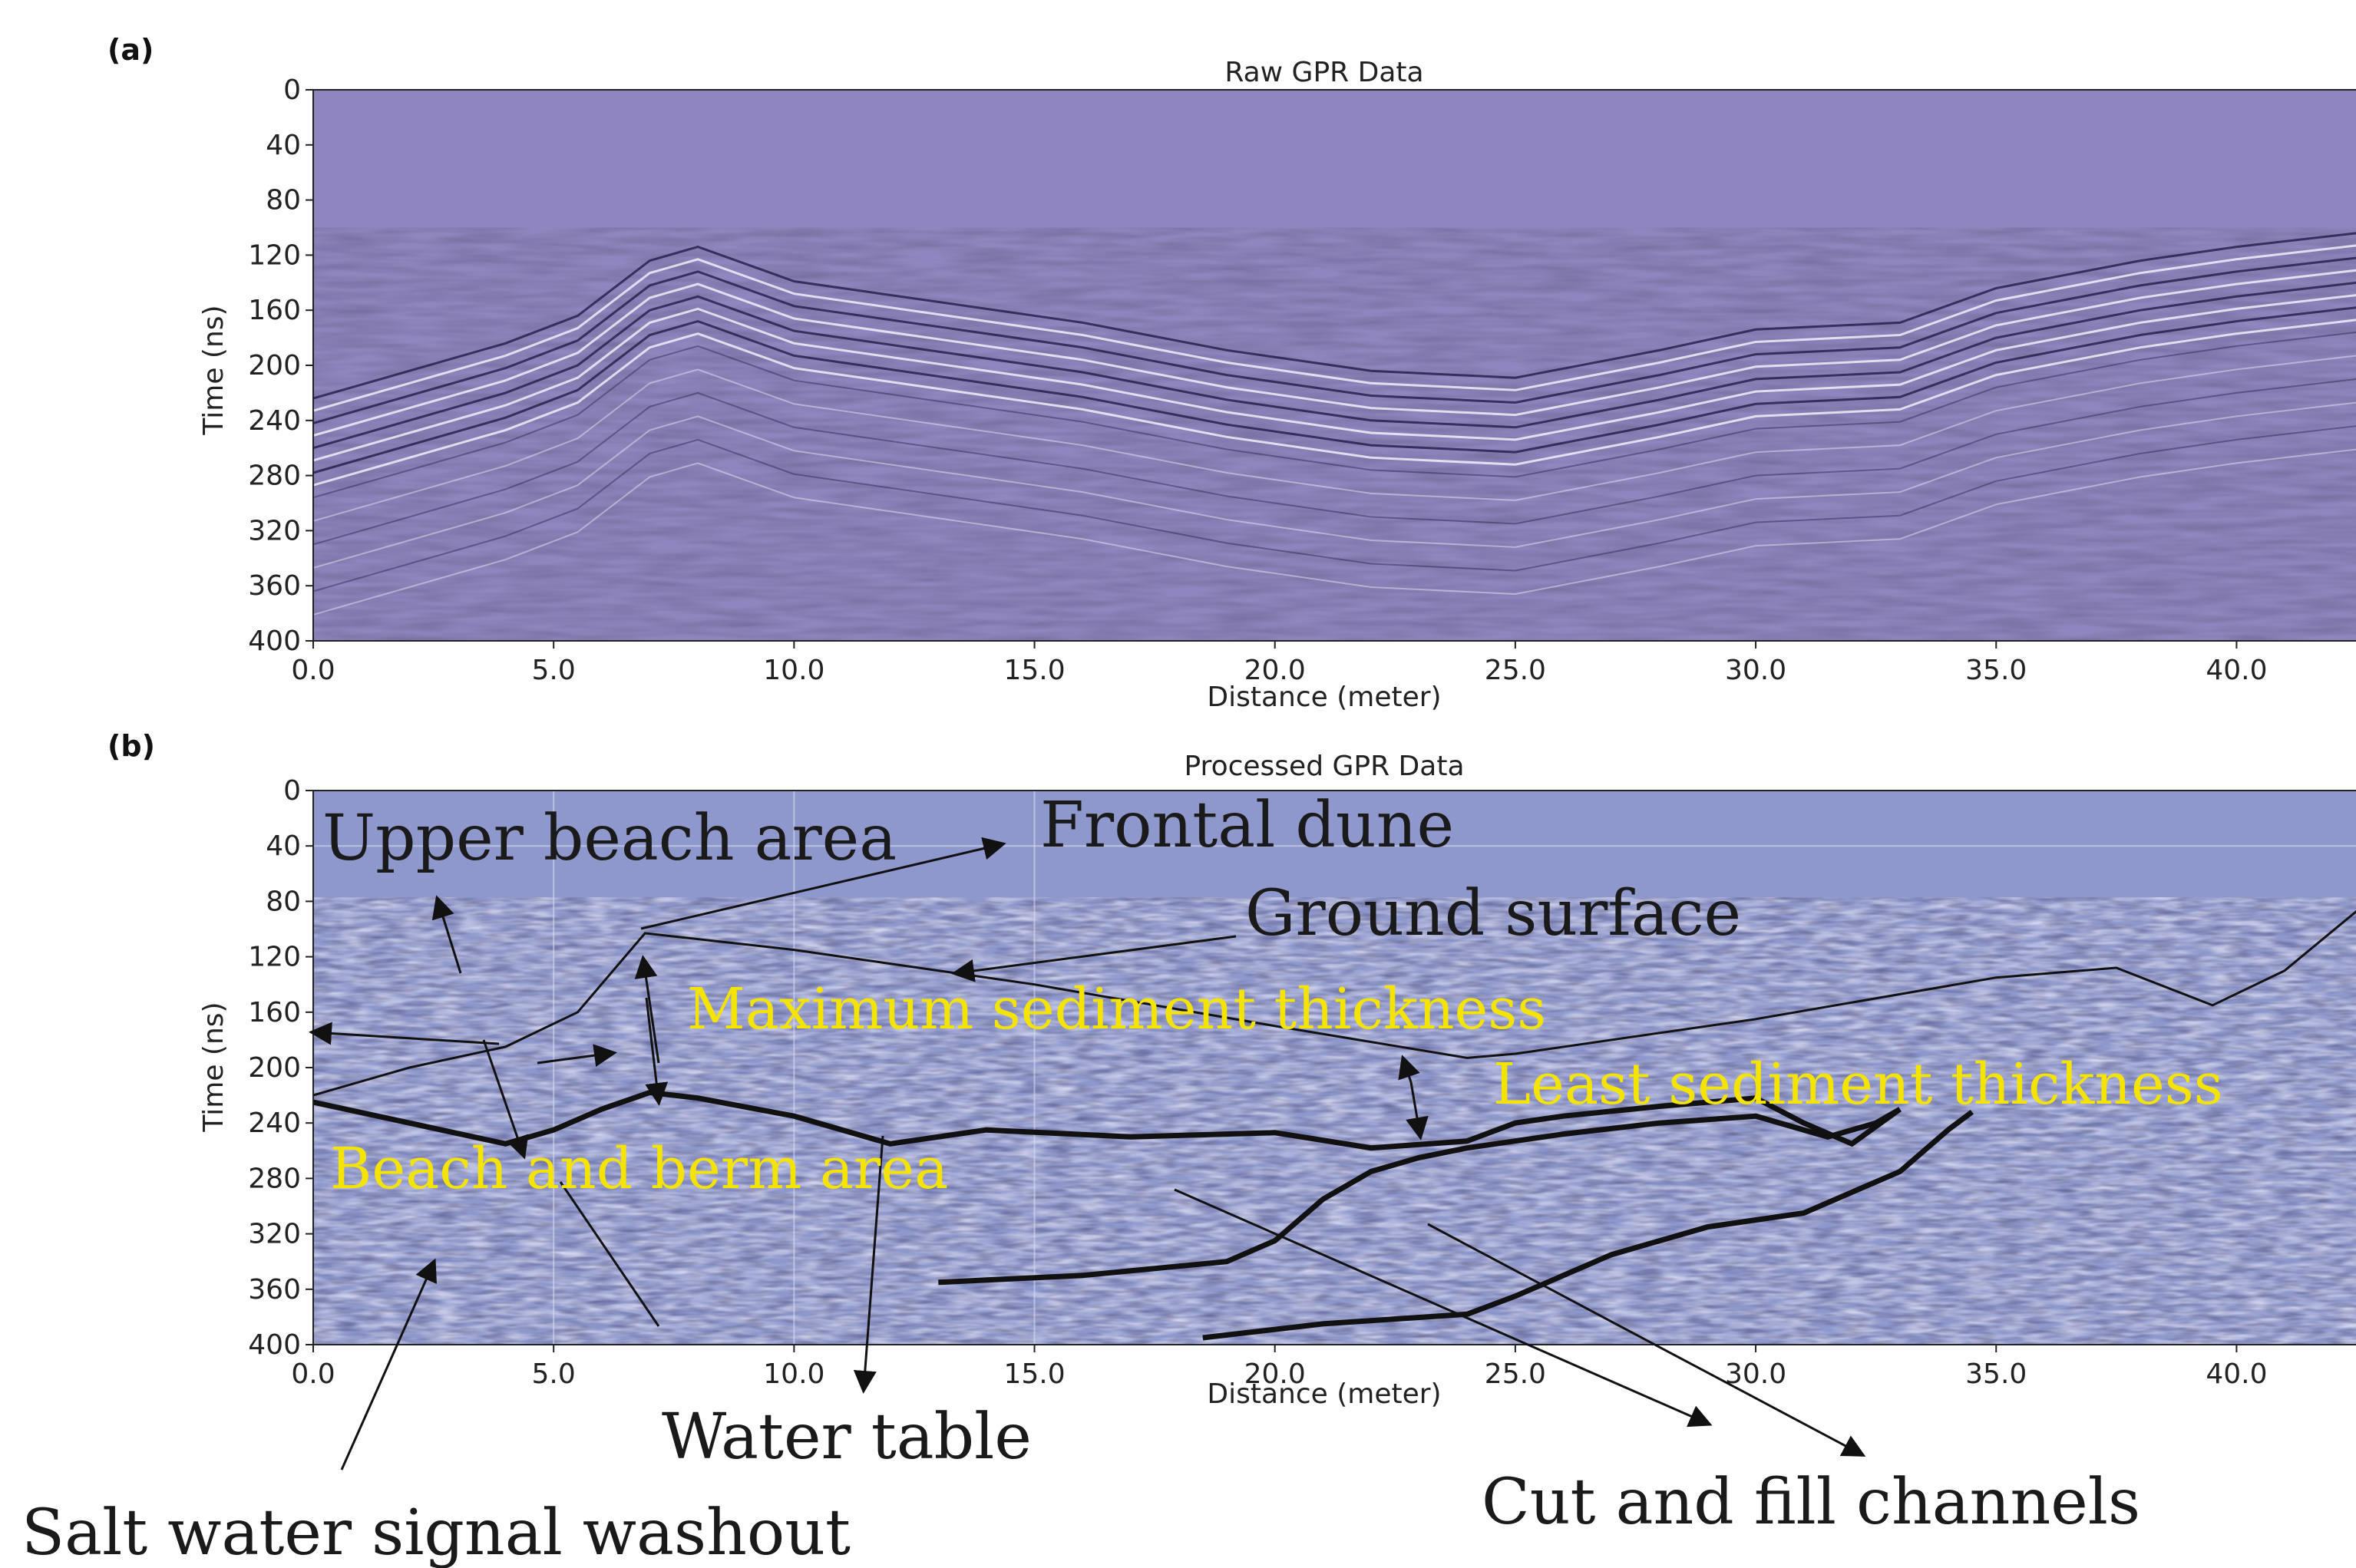 This screenshot has height=1568, width=2356. What do you see at coordinates (1417, 1111) in the screenshot?
I see `least-sediment-arrow-down` at bounding box center [1417, 1111].